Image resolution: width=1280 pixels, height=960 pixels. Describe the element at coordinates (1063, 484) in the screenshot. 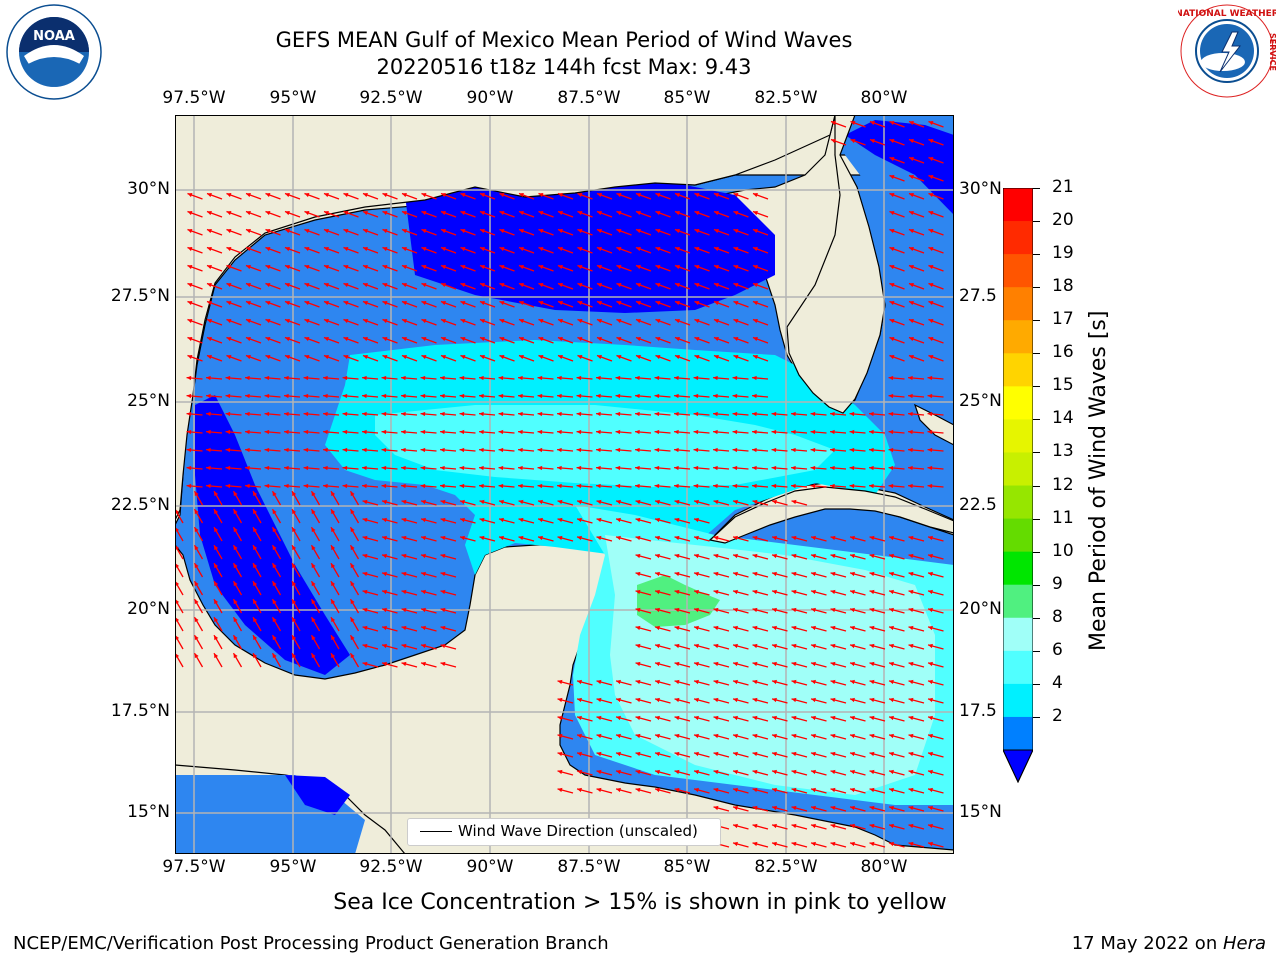

I see `colorbar-tick-label: 12` at that location.